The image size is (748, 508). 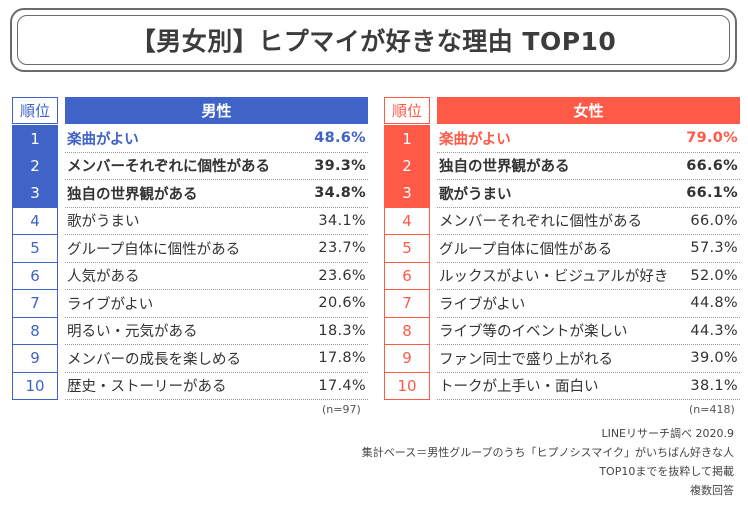 I want to click on ranking-row: 独自の世界観がある 66.6%, so click(x=588, y=166).